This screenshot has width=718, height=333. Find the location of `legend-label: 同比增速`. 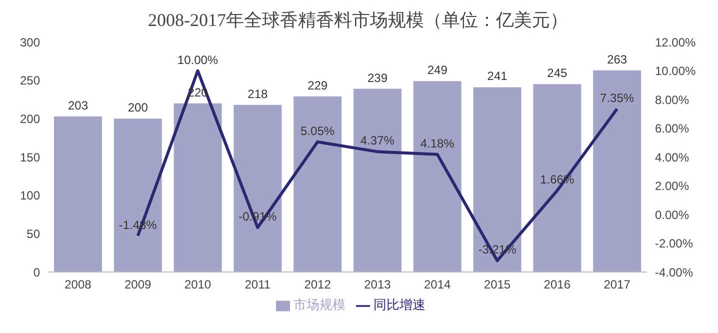

legend-label: 同比增速 is located at coordinates (400, 304).